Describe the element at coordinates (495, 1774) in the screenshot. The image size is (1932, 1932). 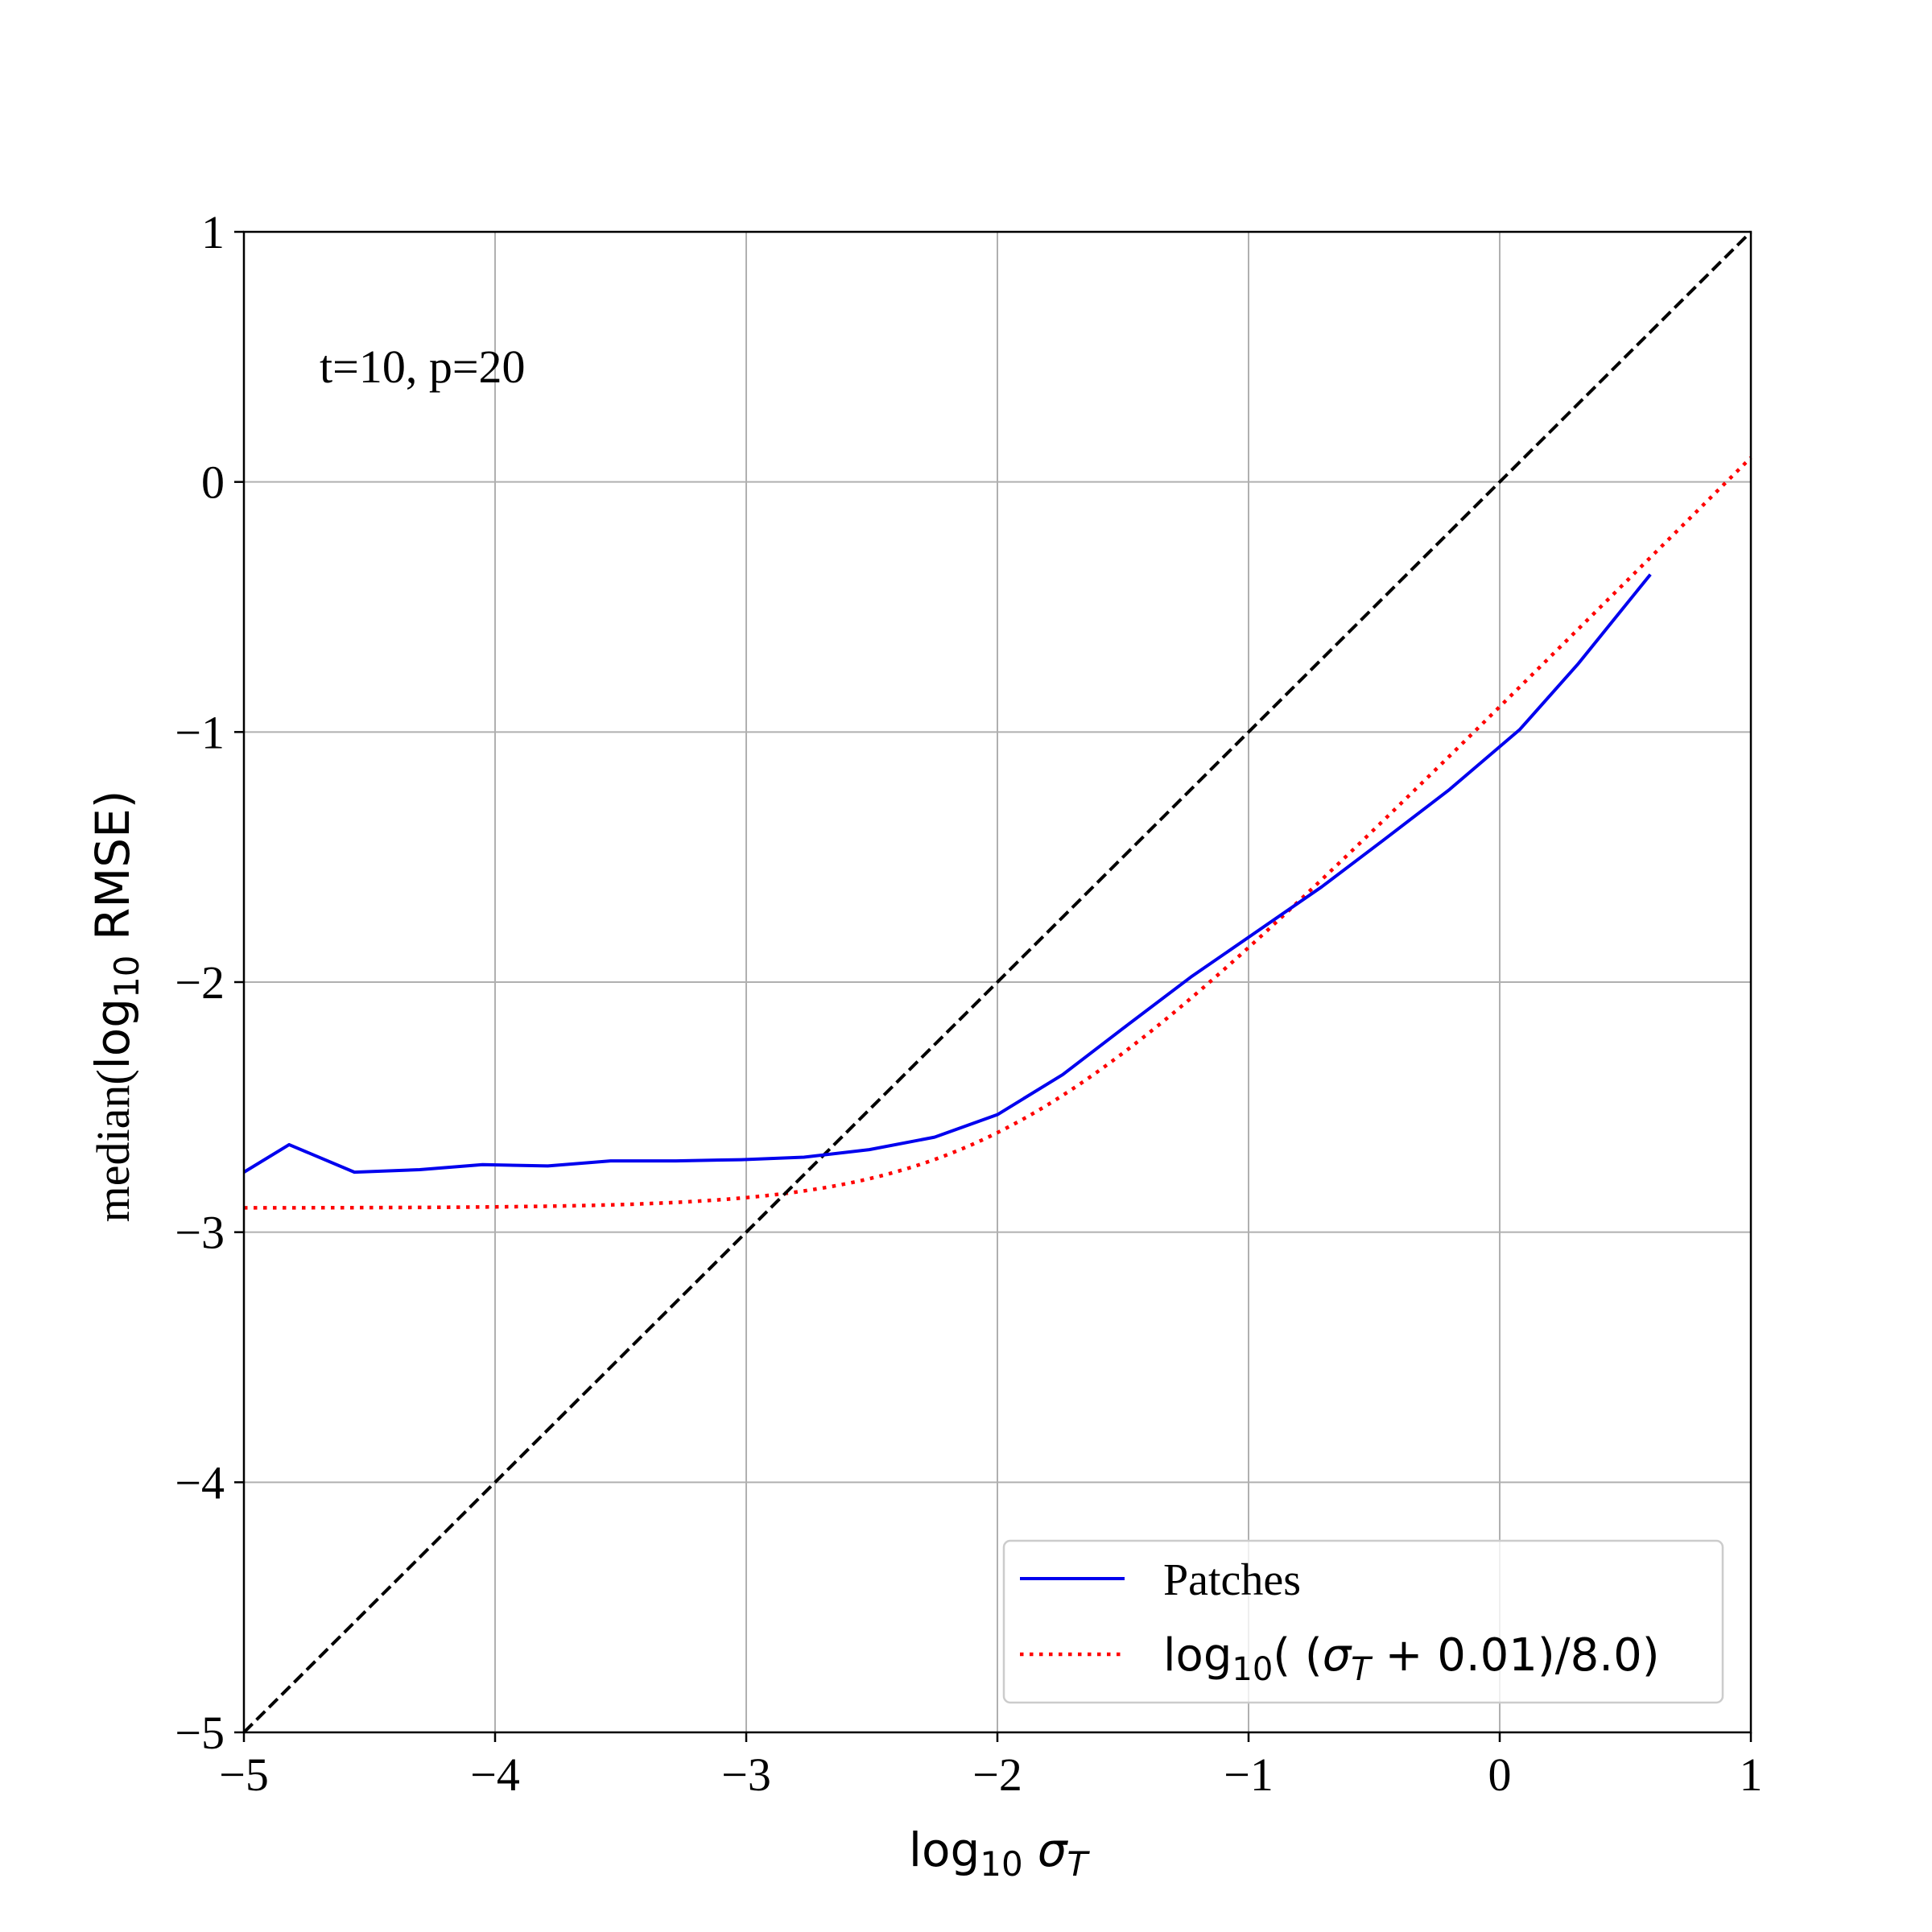
I see `x-tick-label: −4` at that location.